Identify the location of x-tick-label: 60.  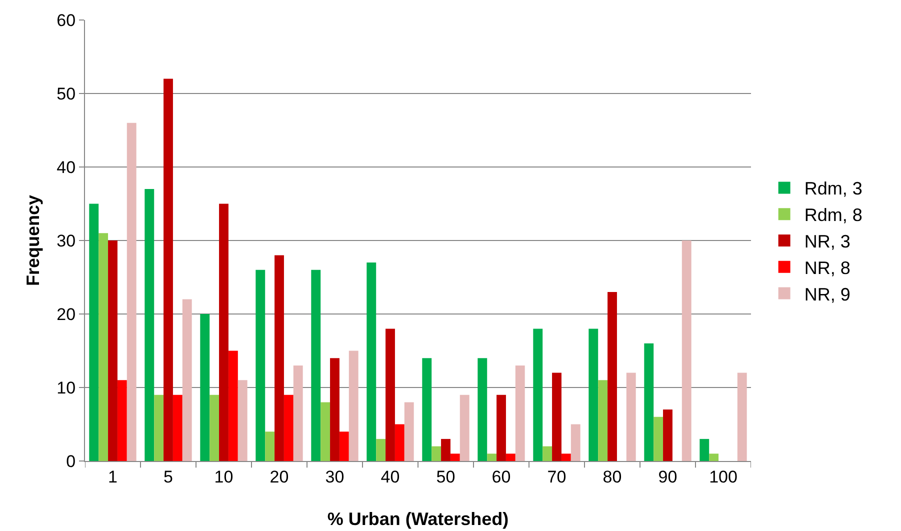
(501, 476).